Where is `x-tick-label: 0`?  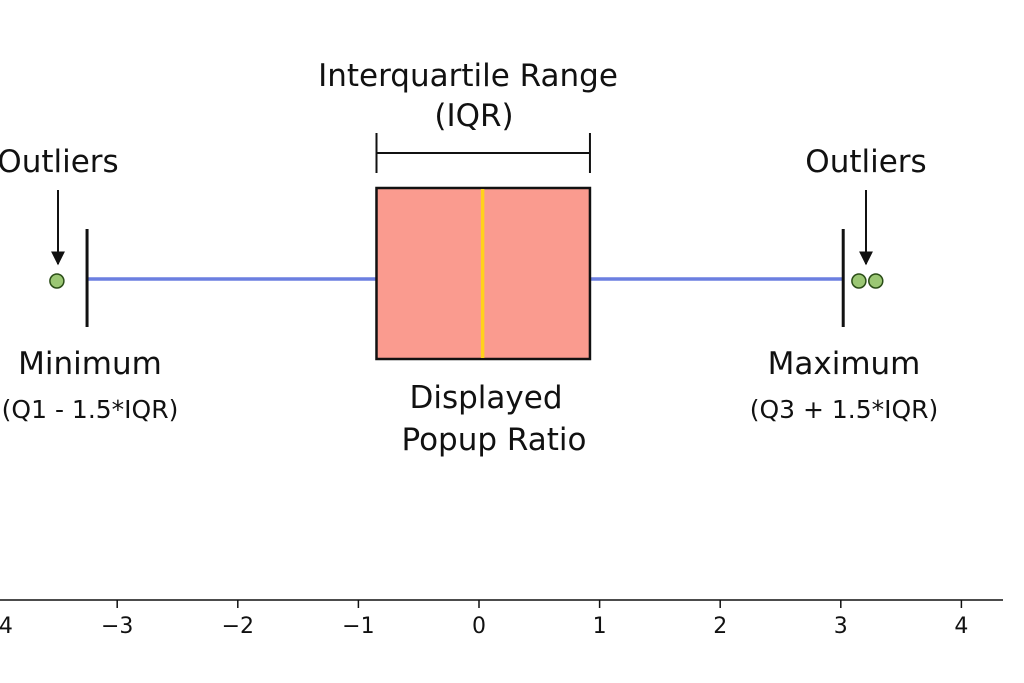
x-tick-label: 0 is located at coordinates (479, 626).